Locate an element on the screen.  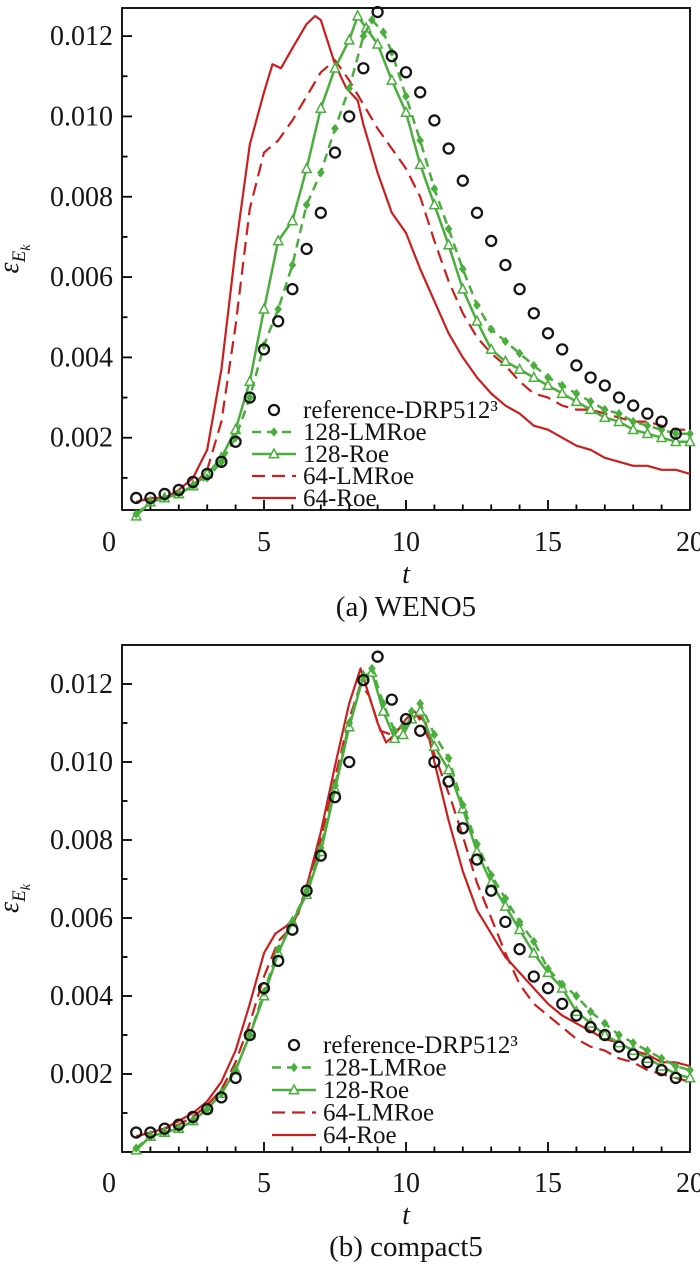
x-tick-label: 0 is located at coordinates (109, 542).